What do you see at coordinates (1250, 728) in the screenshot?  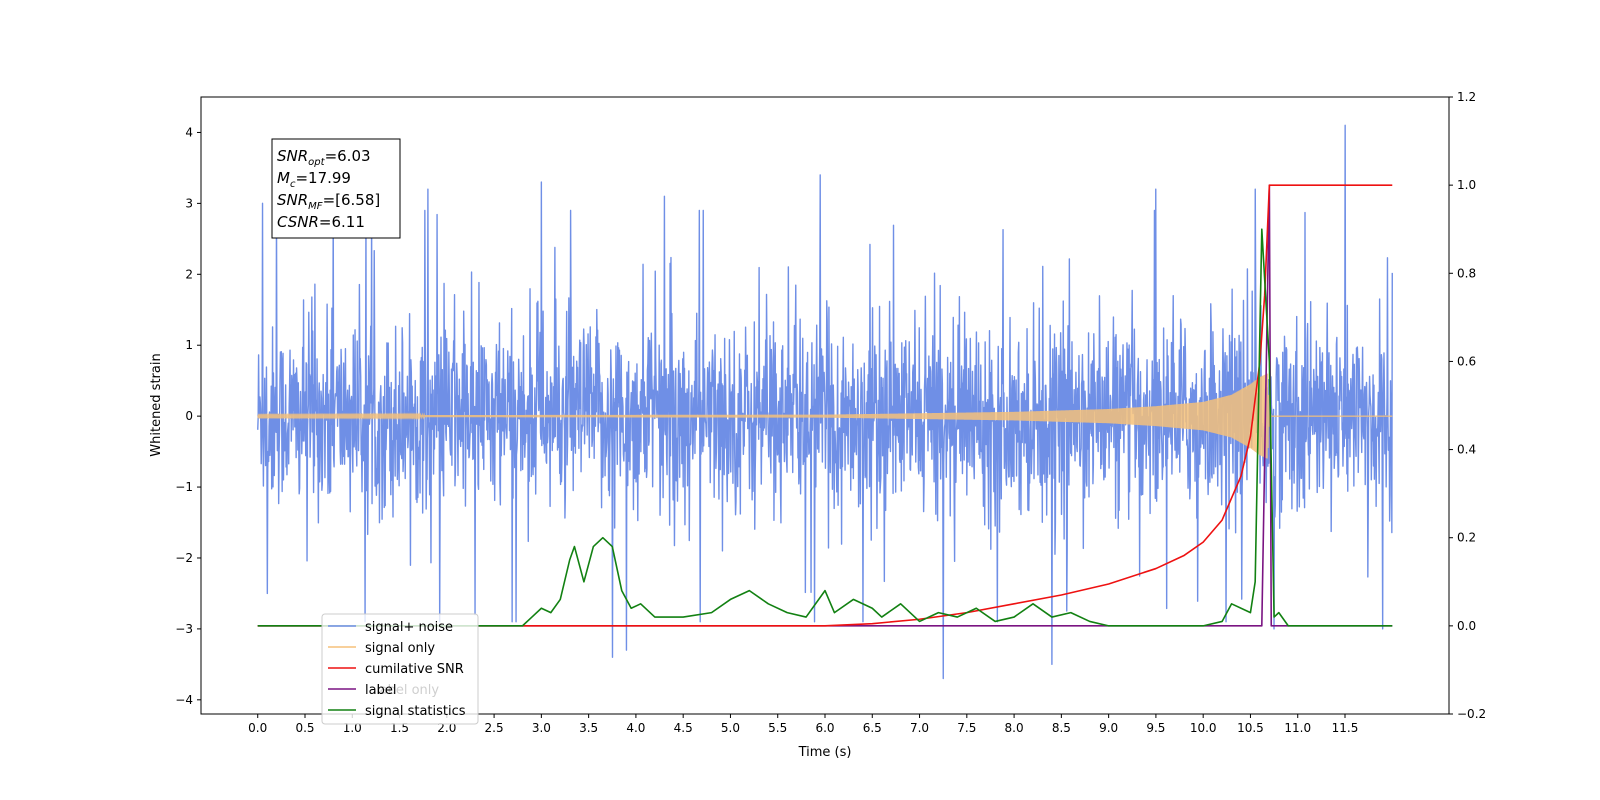 I see `x-tick-label: 10.5` at bounding box center [1250, 728].